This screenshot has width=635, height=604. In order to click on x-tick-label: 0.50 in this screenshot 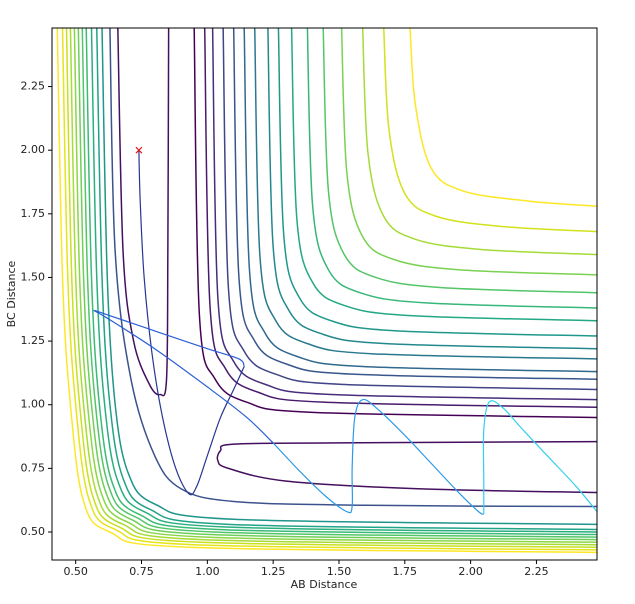, I will do `click(75, 571)`.